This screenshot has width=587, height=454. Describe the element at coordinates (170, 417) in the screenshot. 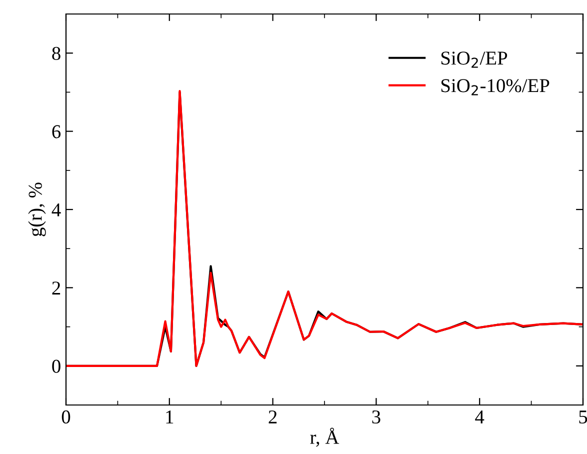

I see `x-tick-label: 1` at that location.